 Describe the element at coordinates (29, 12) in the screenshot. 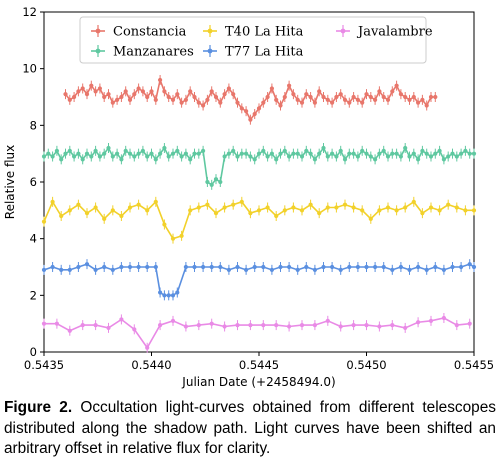

I see `y-tick-label: 12` at that location.